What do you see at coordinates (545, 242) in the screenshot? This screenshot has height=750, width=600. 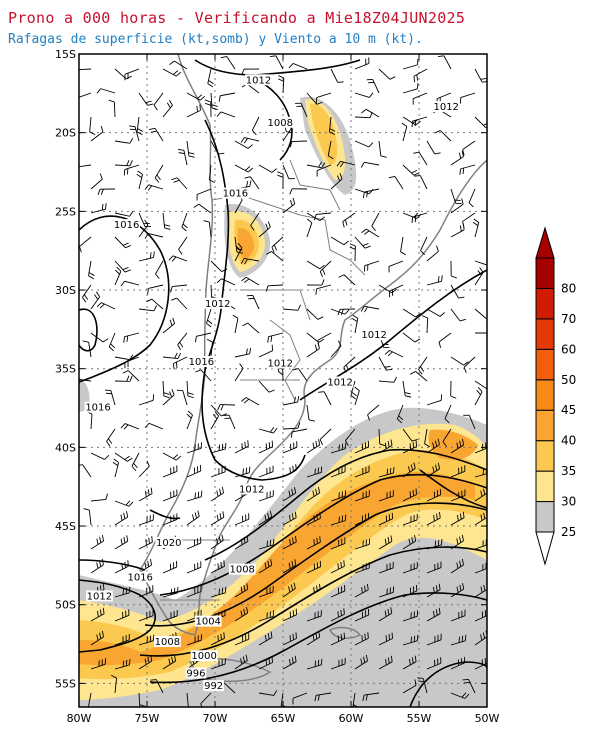 I see `colorbar-above-triangle` at bounding box center [545, 242].